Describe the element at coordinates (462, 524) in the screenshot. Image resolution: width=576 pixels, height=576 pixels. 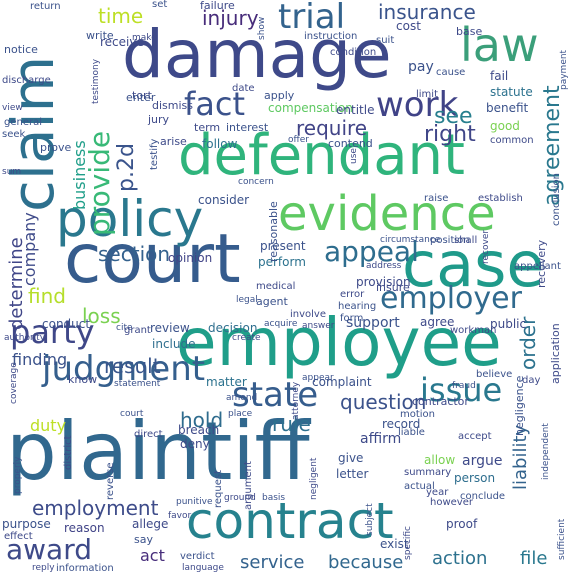
I see `cloud-word: proof` at that location.